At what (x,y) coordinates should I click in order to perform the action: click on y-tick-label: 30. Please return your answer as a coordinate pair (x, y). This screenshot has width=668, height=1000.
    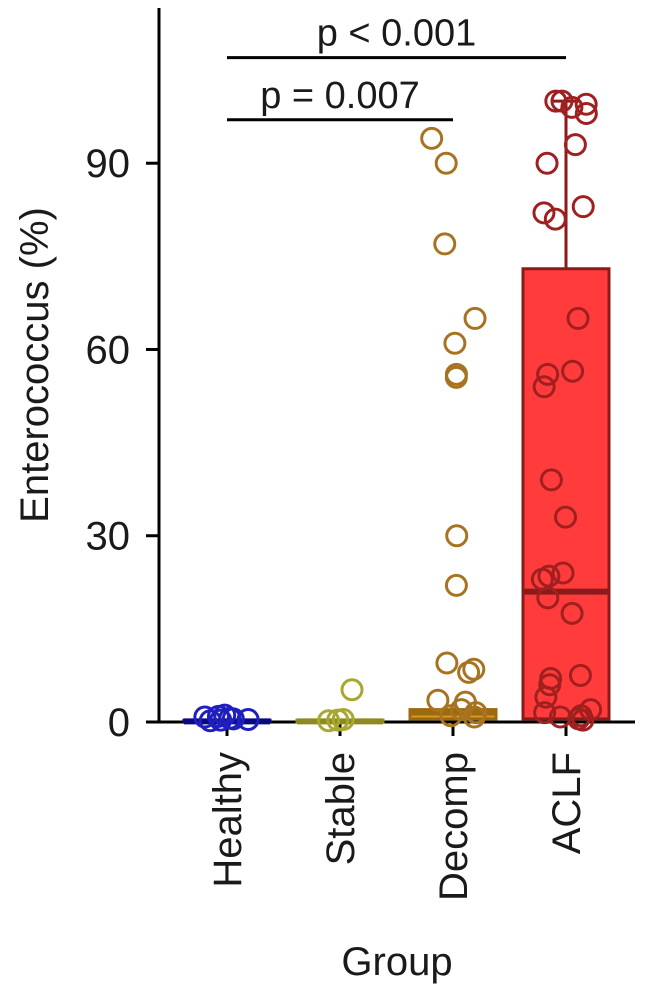
    Looking at the image, I should click on (108, 537).